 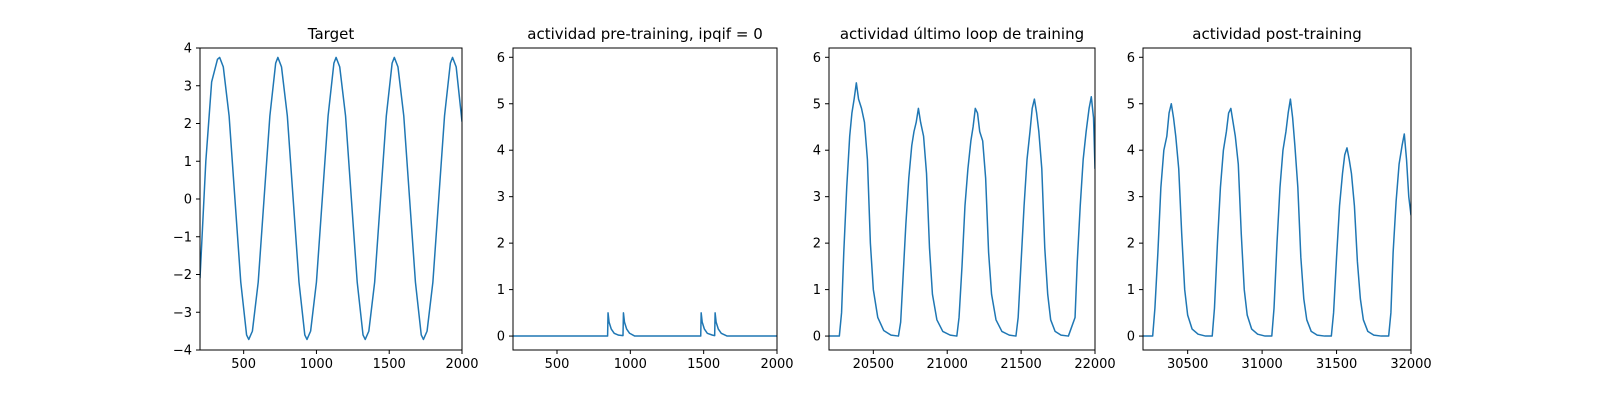 I want to click on x-tick-label: 21000, so click(x=947, y=364).